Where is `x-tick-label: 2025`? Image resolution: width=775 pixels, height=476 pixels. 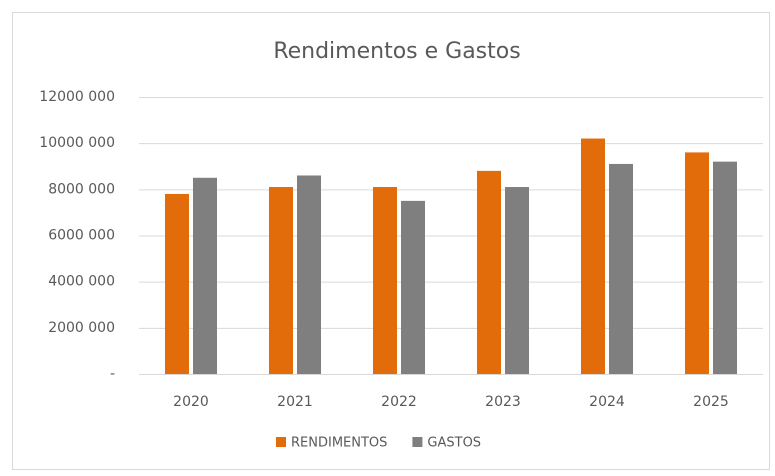 x-tick-label: 2025 is located at coordinates (711, 402).